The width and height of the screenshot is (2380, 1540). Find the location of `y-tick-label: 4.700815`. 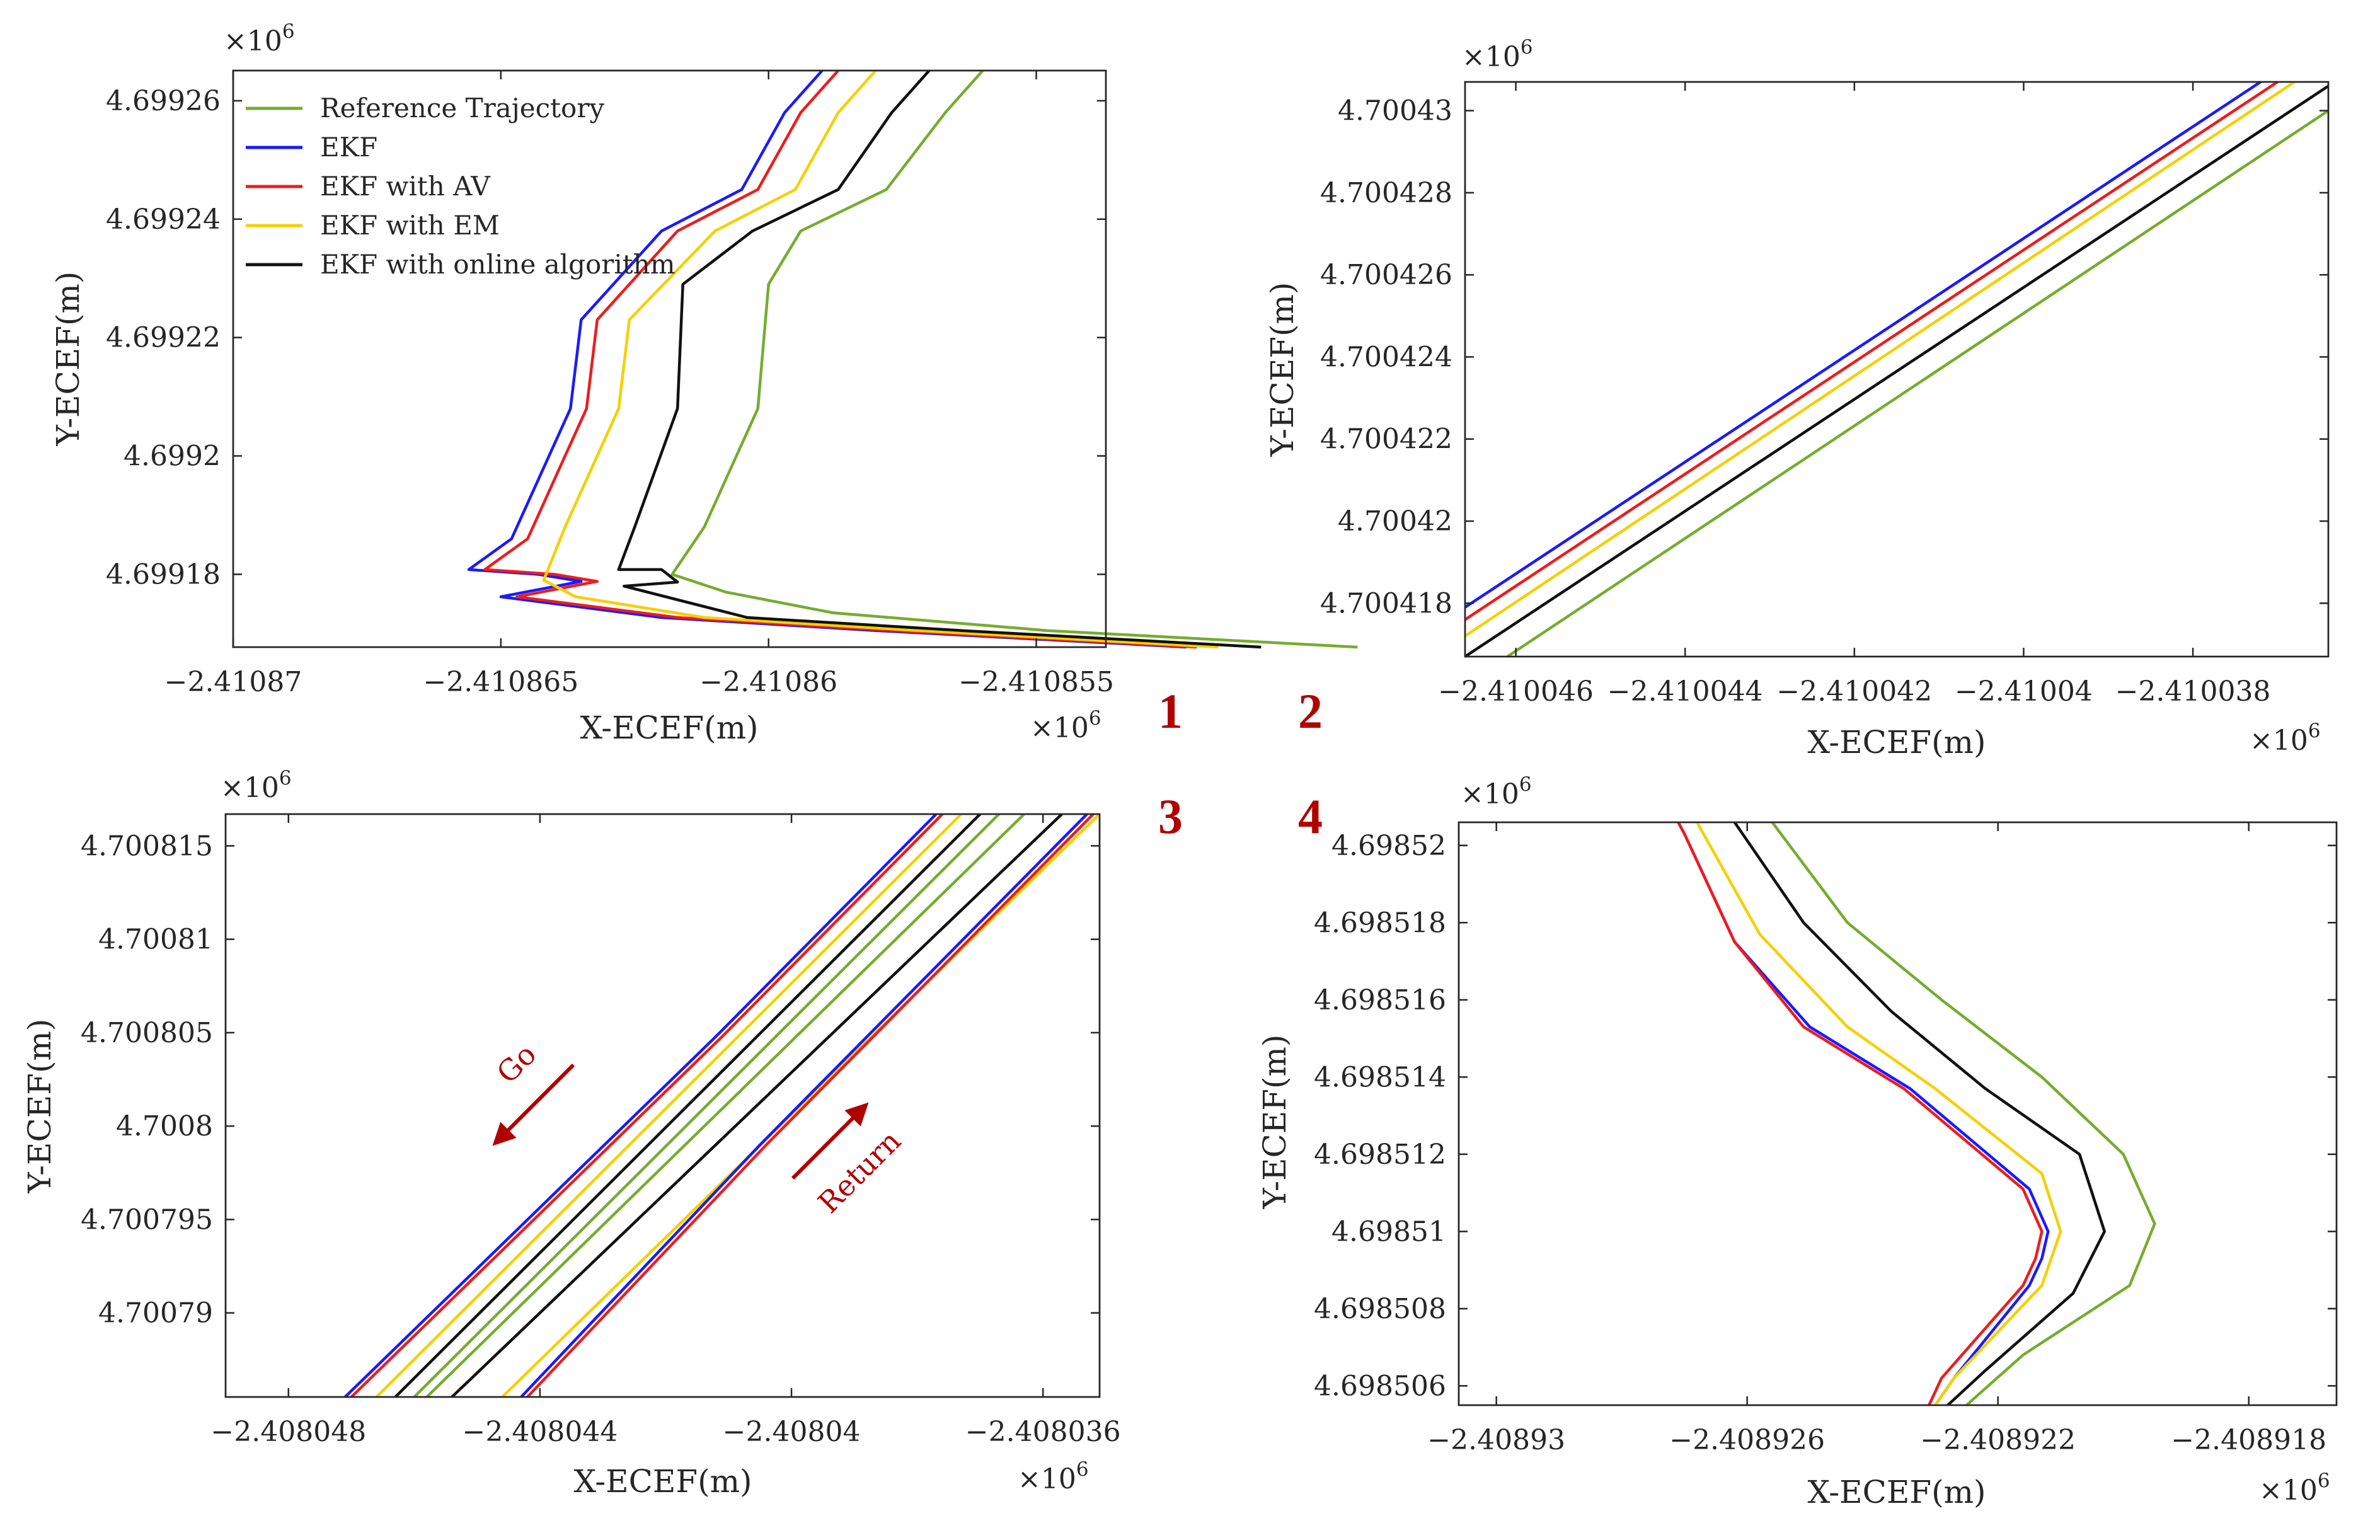

y-tick-label: 4.700815 is located at coordinates (147, 846).